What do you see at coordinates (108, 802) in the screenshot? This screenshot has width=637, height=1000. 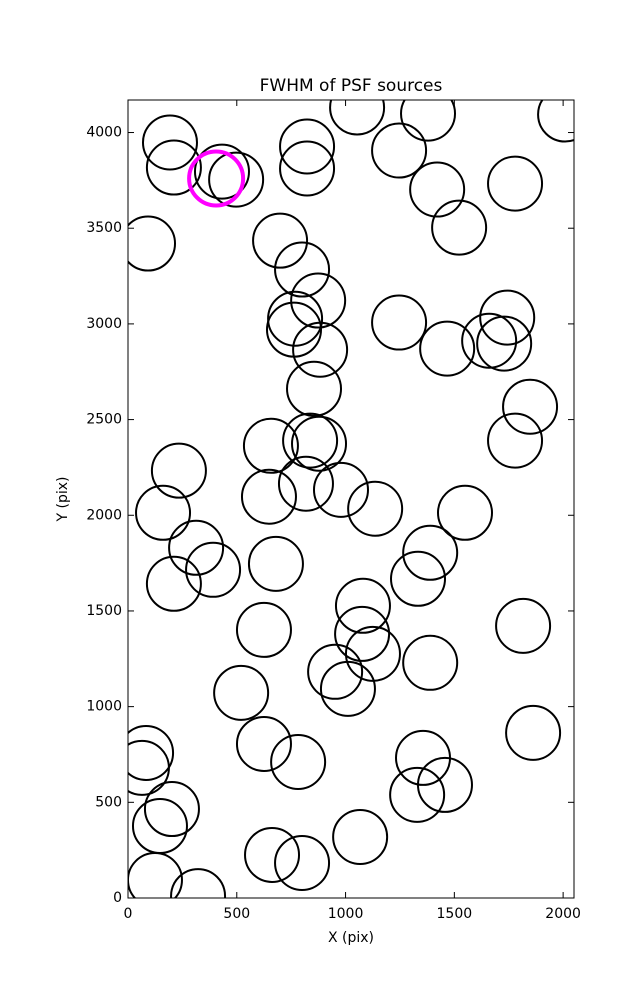 I see `y-tick-label: 500` at bounding box center [108, 802].